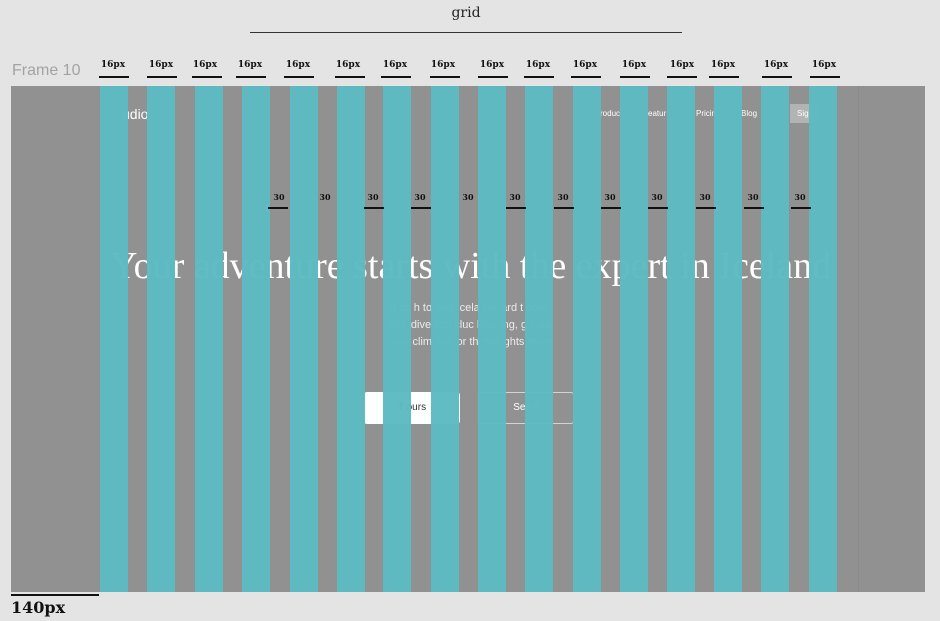  What do you see at coordinates (46, 70) in the screenshot?
I see `frame-label: Frame 10` at bounding box center [46, 70].